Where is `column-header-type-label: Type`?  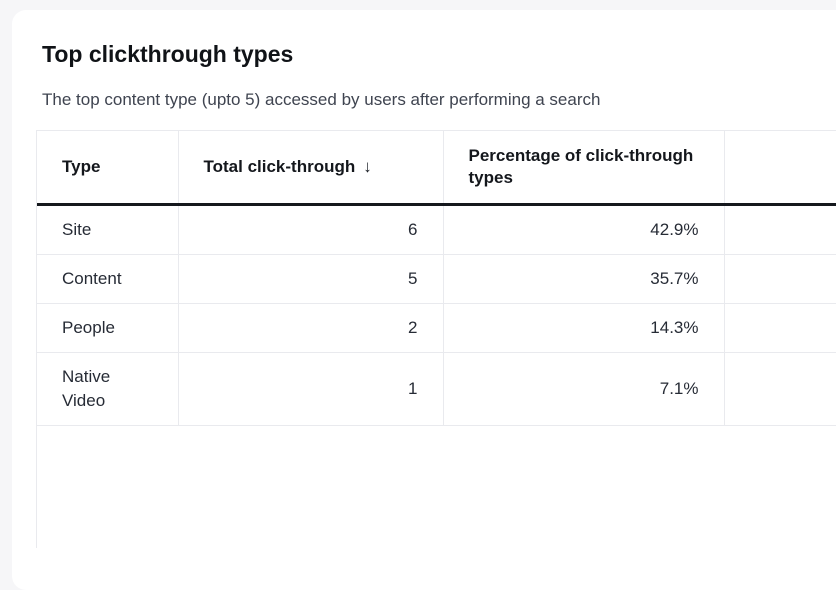
column-header-type-label: Type is located at coordinates (81, 166).